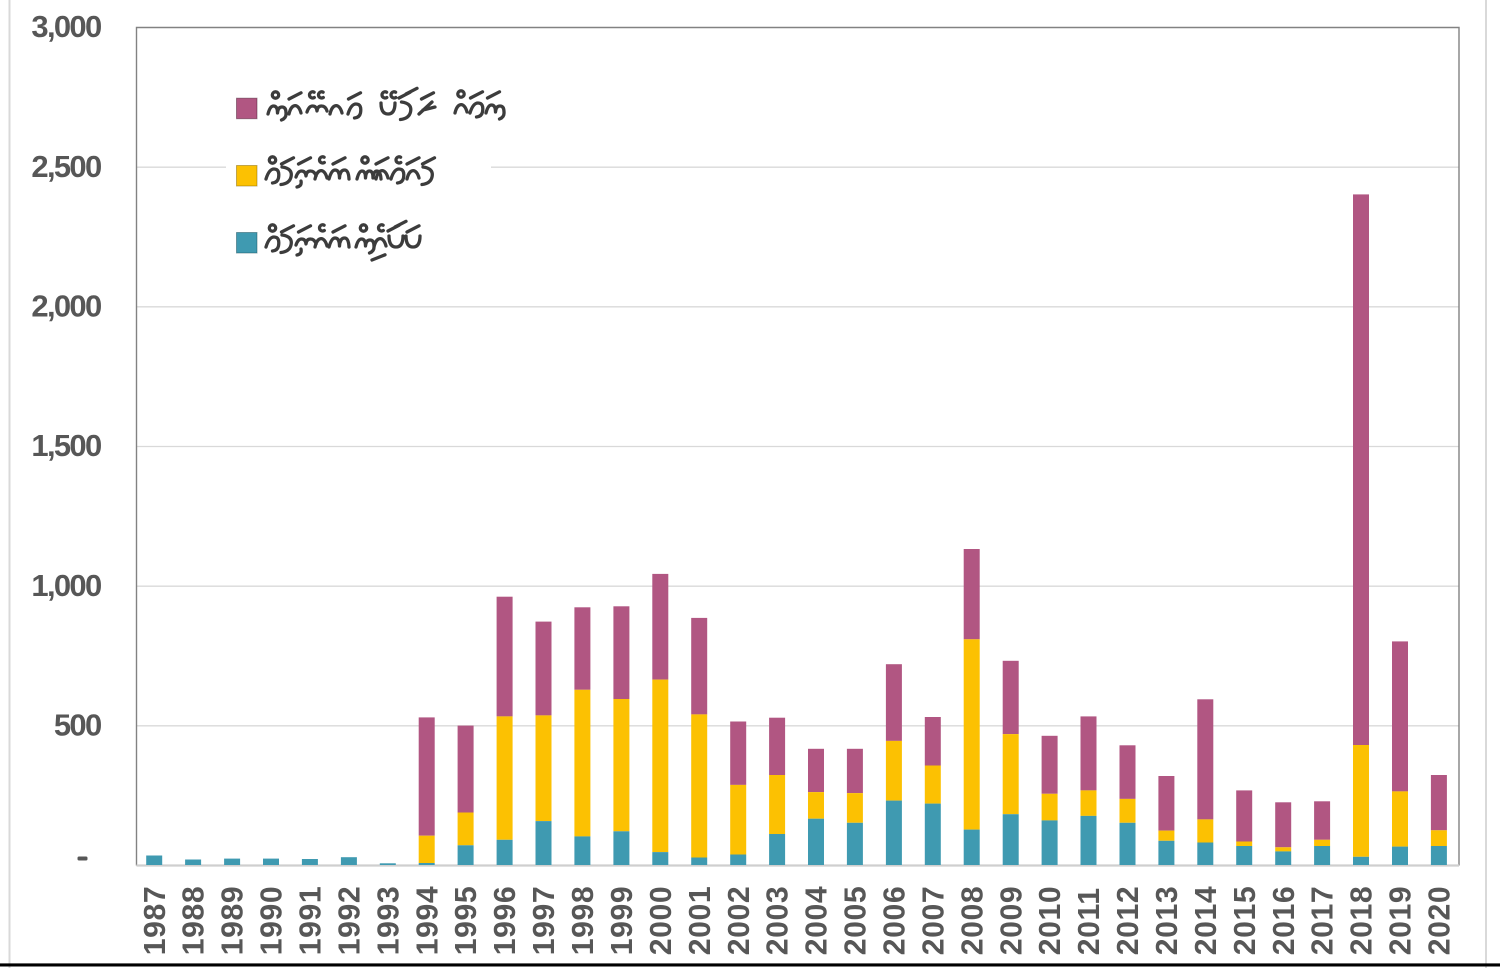 Image resolution: width=1500 pixels, height=968 pixels. I want to click on svg-text: 2007, so click(933, 921).